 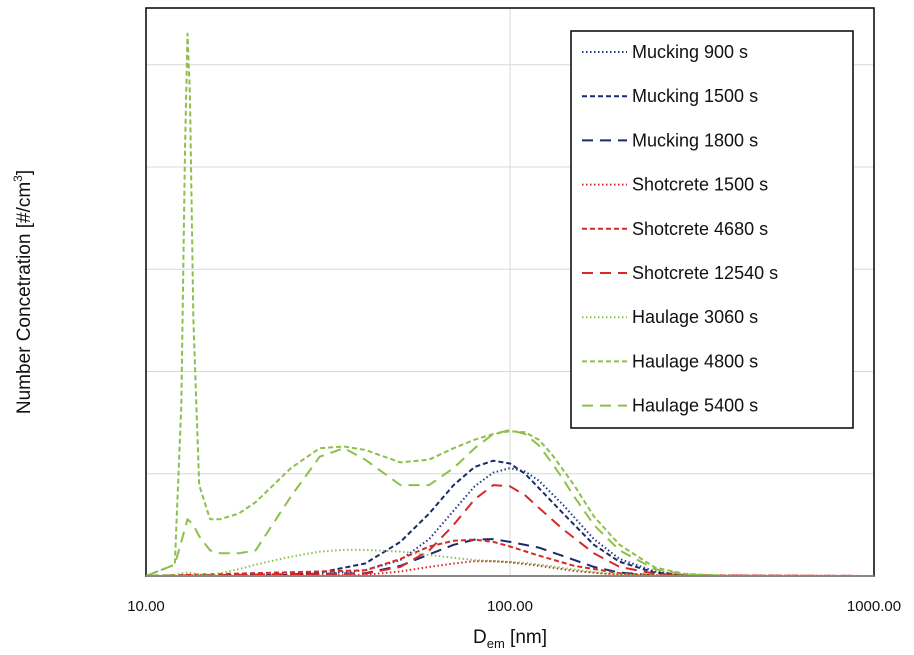 I want to click on legend-label: Mucking 900 s, so click(x=690, y=52).